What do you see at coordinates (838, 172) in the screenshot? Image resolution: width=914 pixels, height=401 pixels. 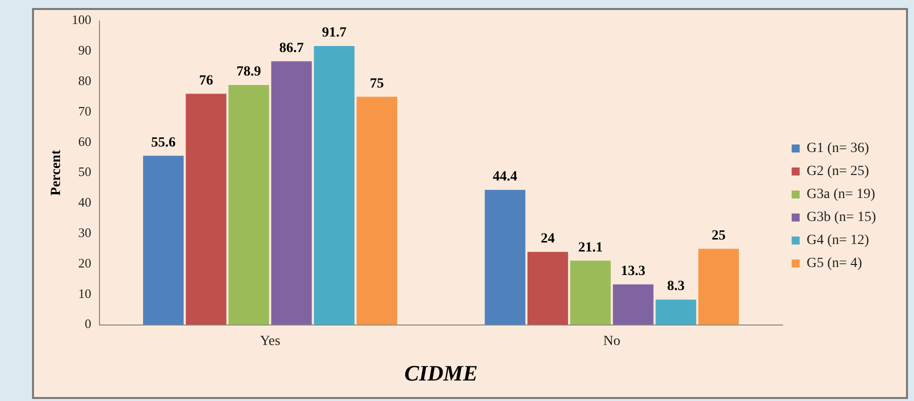 I see `legend-label: G2 (n= 25)` at bounding box center [838, 172].